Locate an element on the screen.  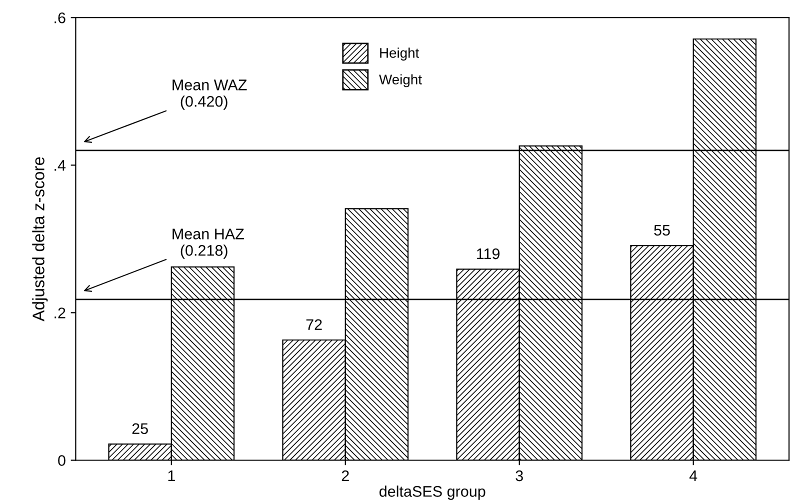
annotation: 72 is located at coordinates (314, 324).